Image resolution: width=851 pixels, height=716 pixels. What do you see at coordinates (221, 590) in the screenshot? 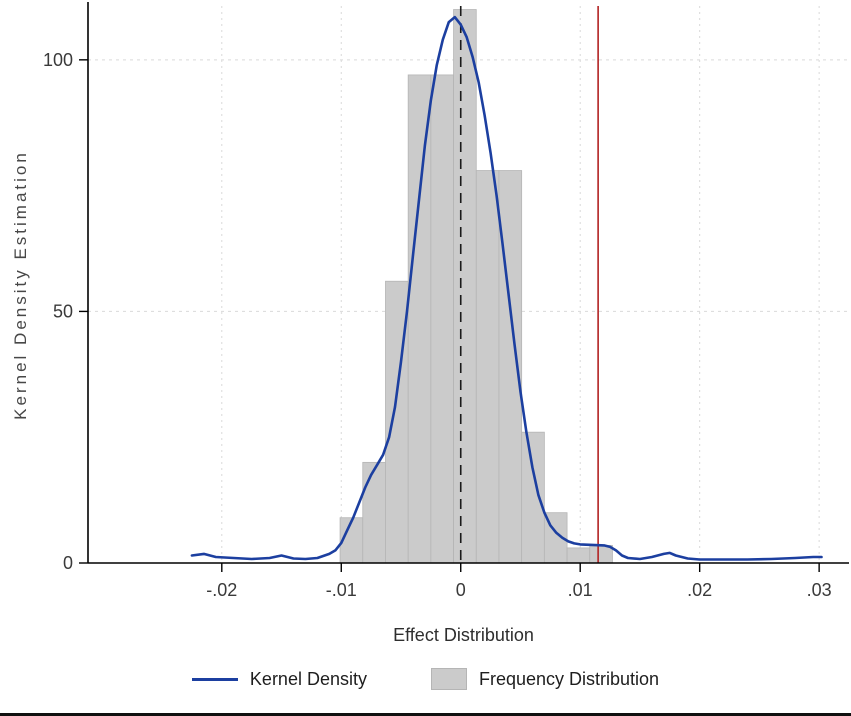
I see `x-tick-label: -.02` at bounding box center [221, 590].